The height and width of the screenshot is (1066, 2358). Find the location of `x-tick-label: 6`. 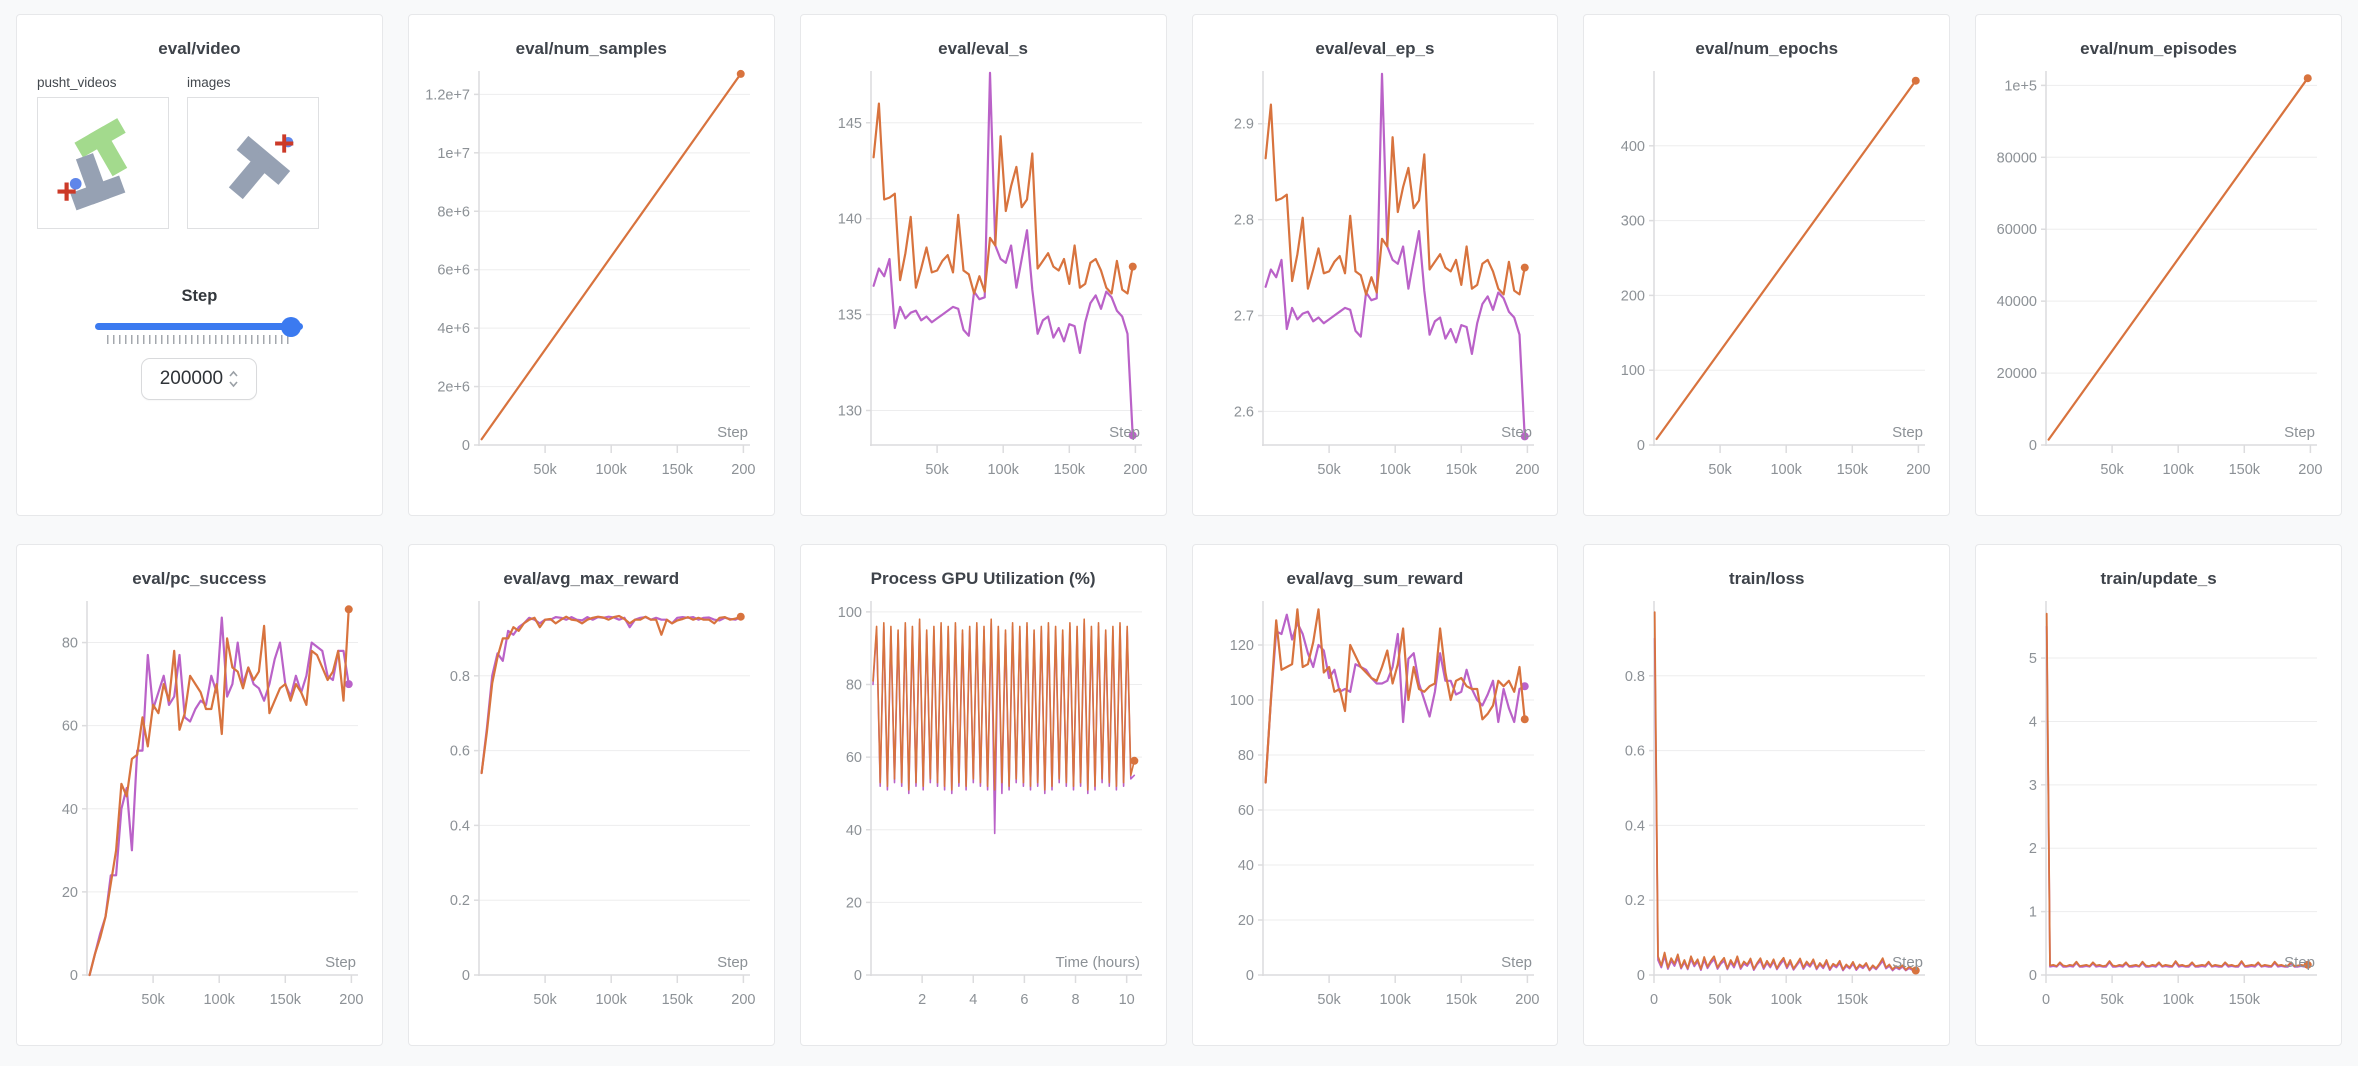

x-tick-label: 6 is located at coordinates (1024, 1000).